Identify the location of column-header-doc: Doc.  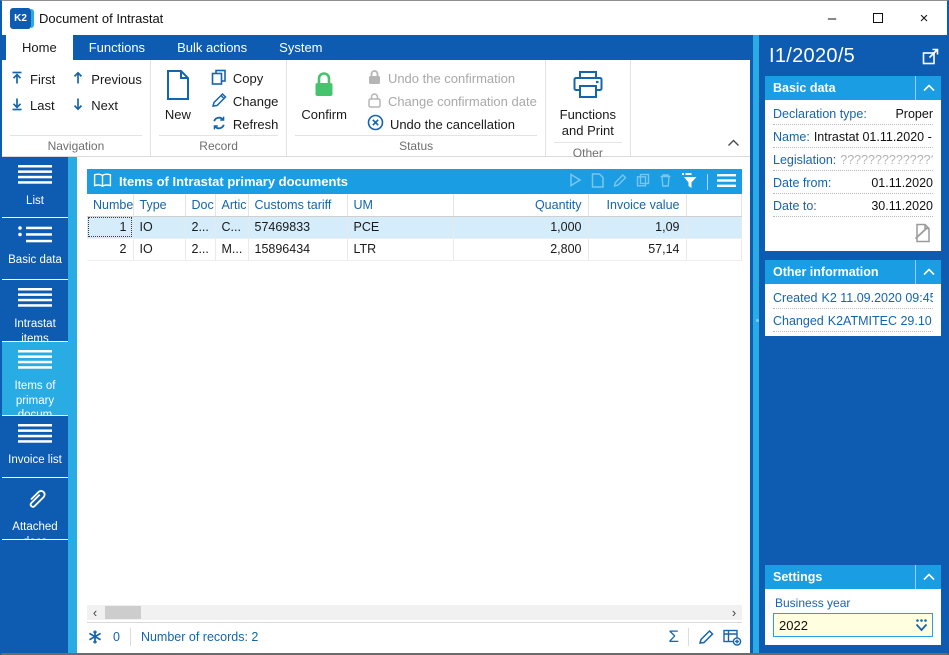
(200, 205).